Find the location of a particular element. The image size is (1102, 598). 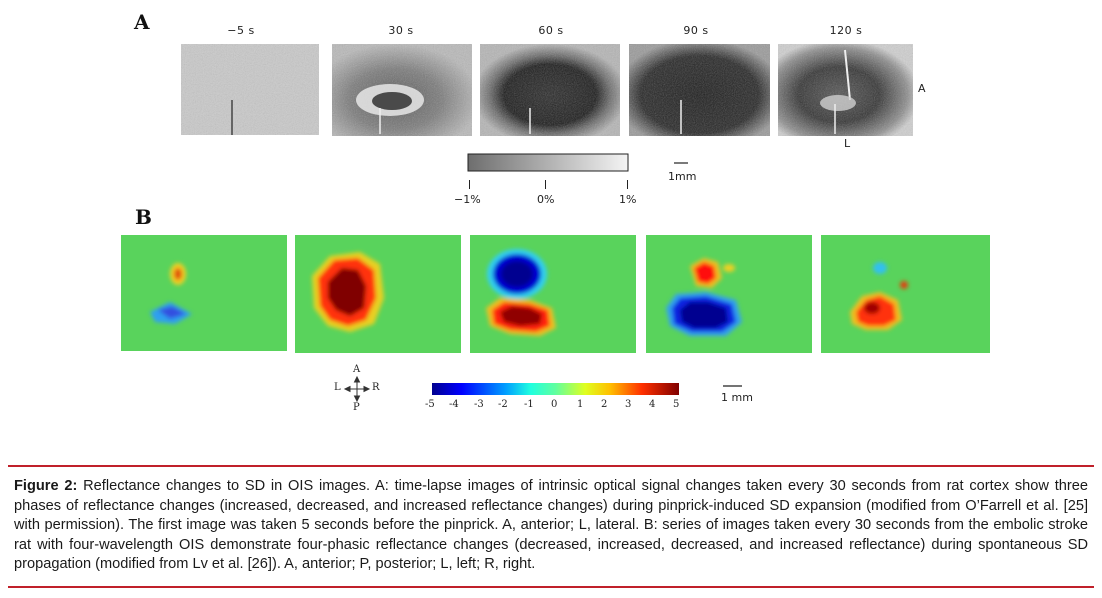

time-label-90: 90 s is located at coordinates (696, 30).